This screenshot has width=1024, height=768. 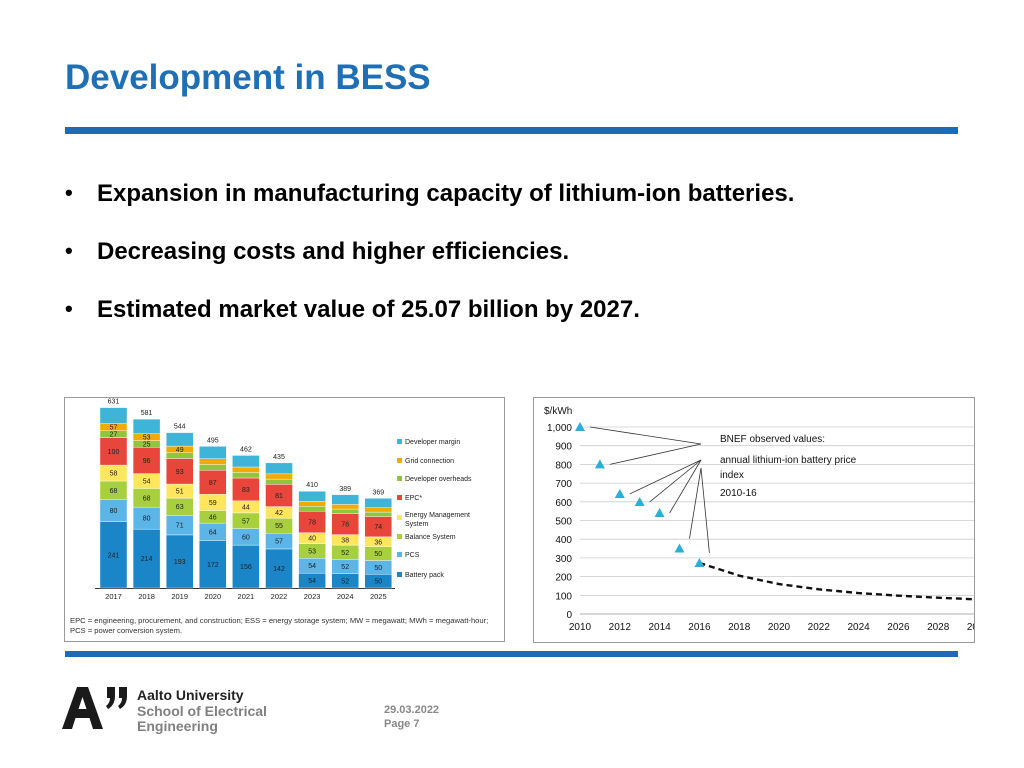 What do you see at coordinates (429, 461) in the screenshot?
I see `legend-label: Grid connection` at bounding box center [429, 461].